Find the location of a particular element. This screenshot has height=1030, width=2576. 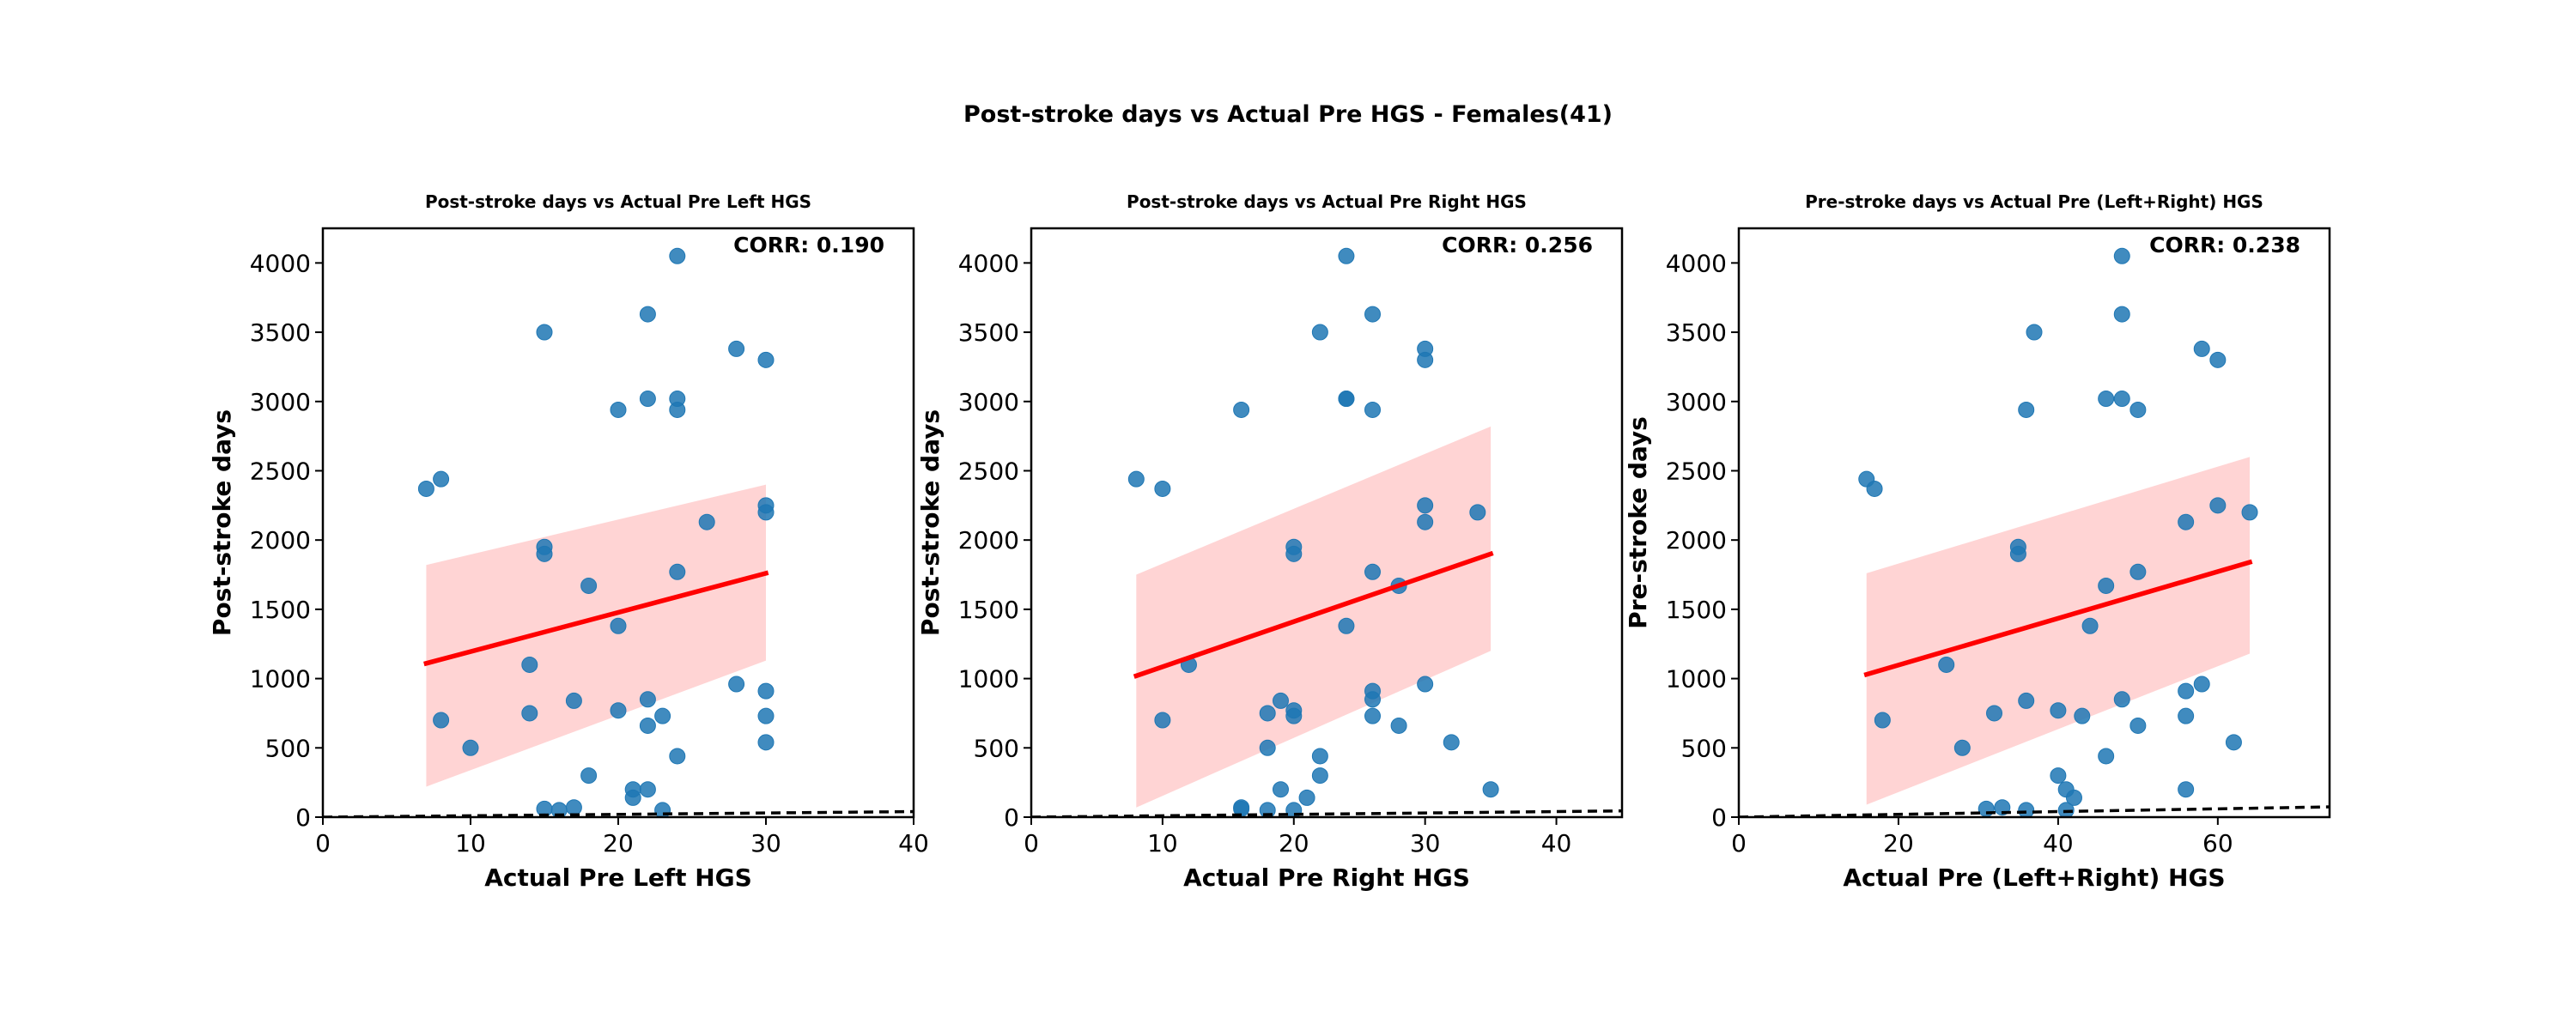

correlation-annotation: CORR: 0.256 is located at coordinates (1517, 245).